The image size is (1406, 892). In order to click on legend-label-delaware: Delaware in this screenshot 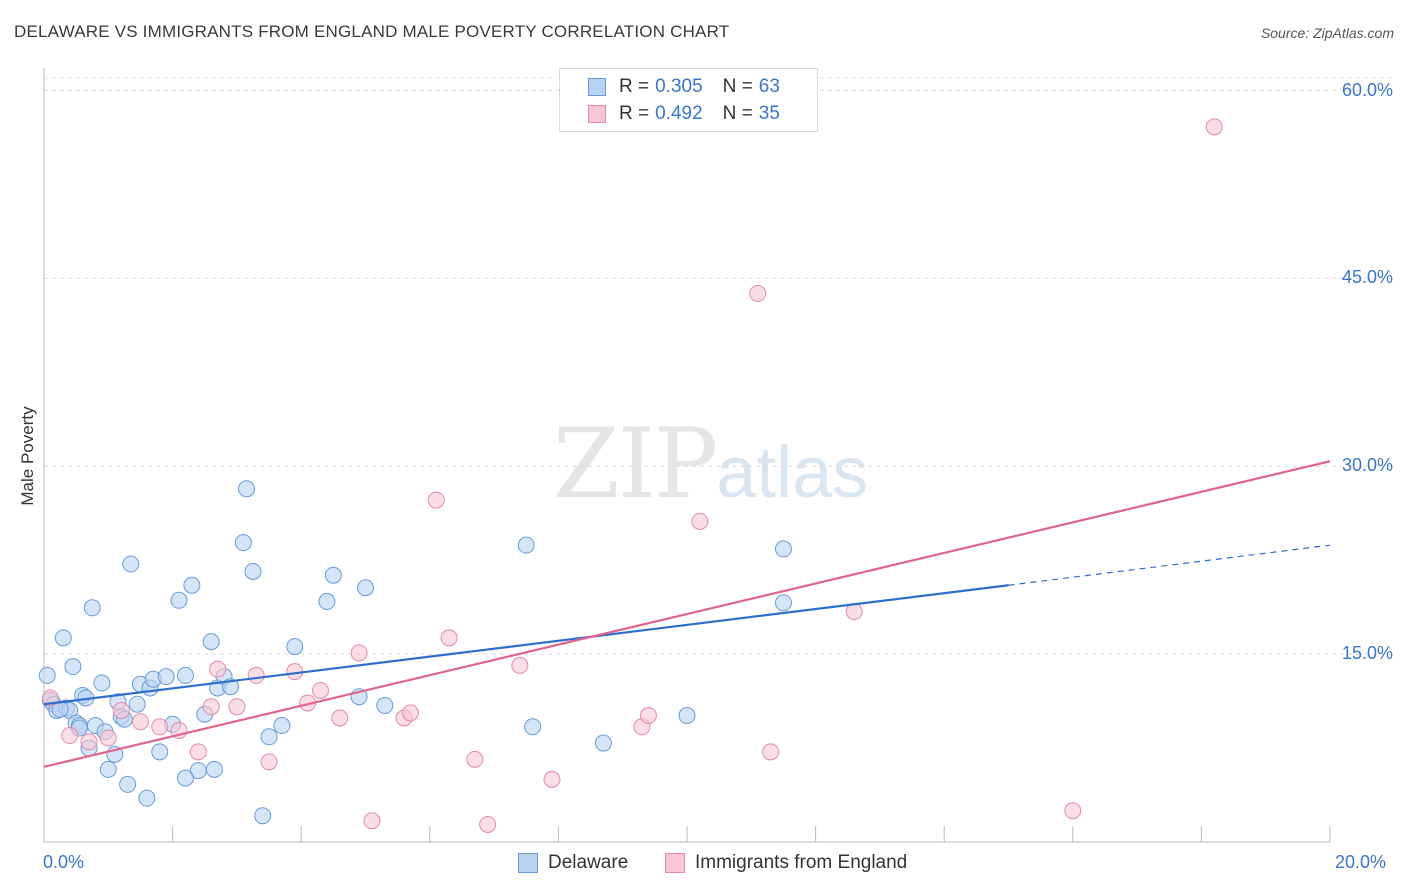, I will do `click(588, 862)`.